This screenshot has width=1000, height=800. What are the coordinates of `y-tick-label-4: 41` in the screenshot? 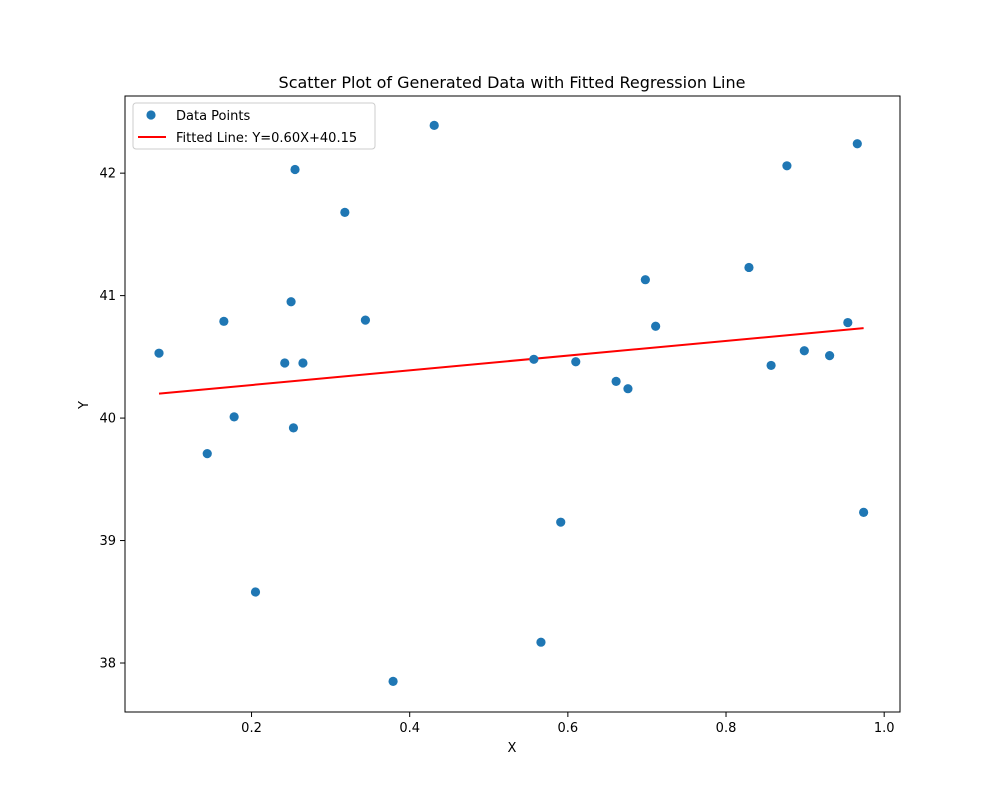 It's located at (107, 296).